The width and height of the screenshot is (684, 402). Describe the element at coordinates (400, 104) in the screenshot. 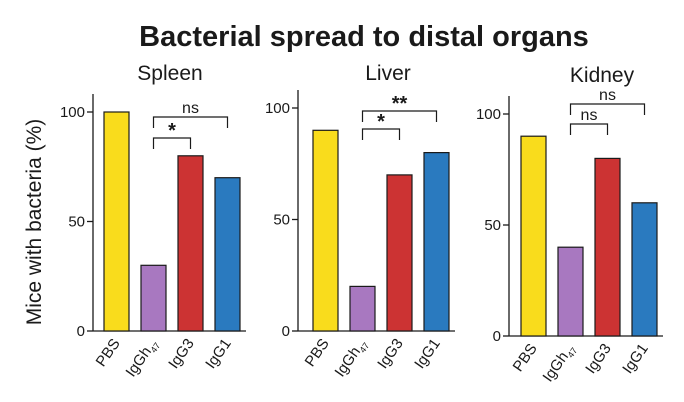

I see `significance-label: **` at that location.